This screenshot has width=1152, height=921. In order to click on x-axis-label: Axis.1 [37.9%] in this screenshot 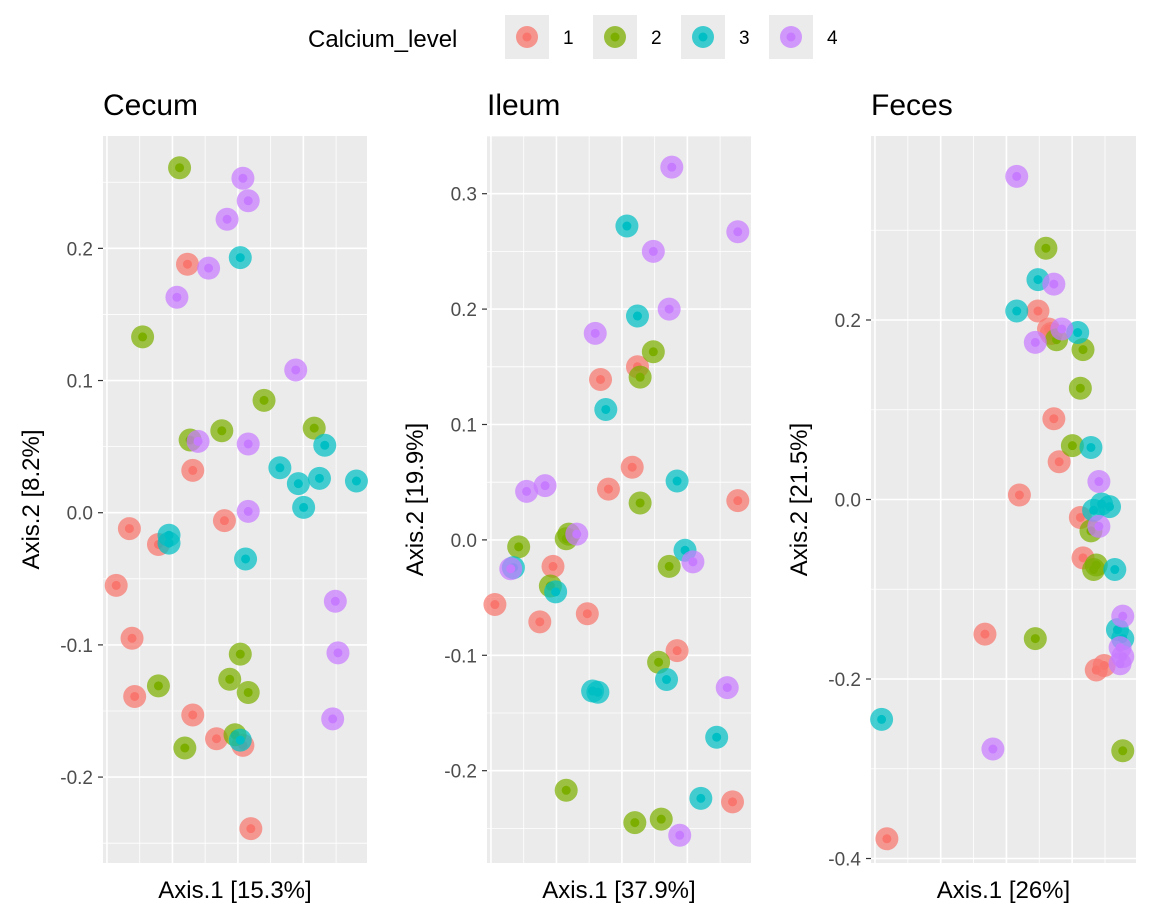, I will do `click(618, 890)`.